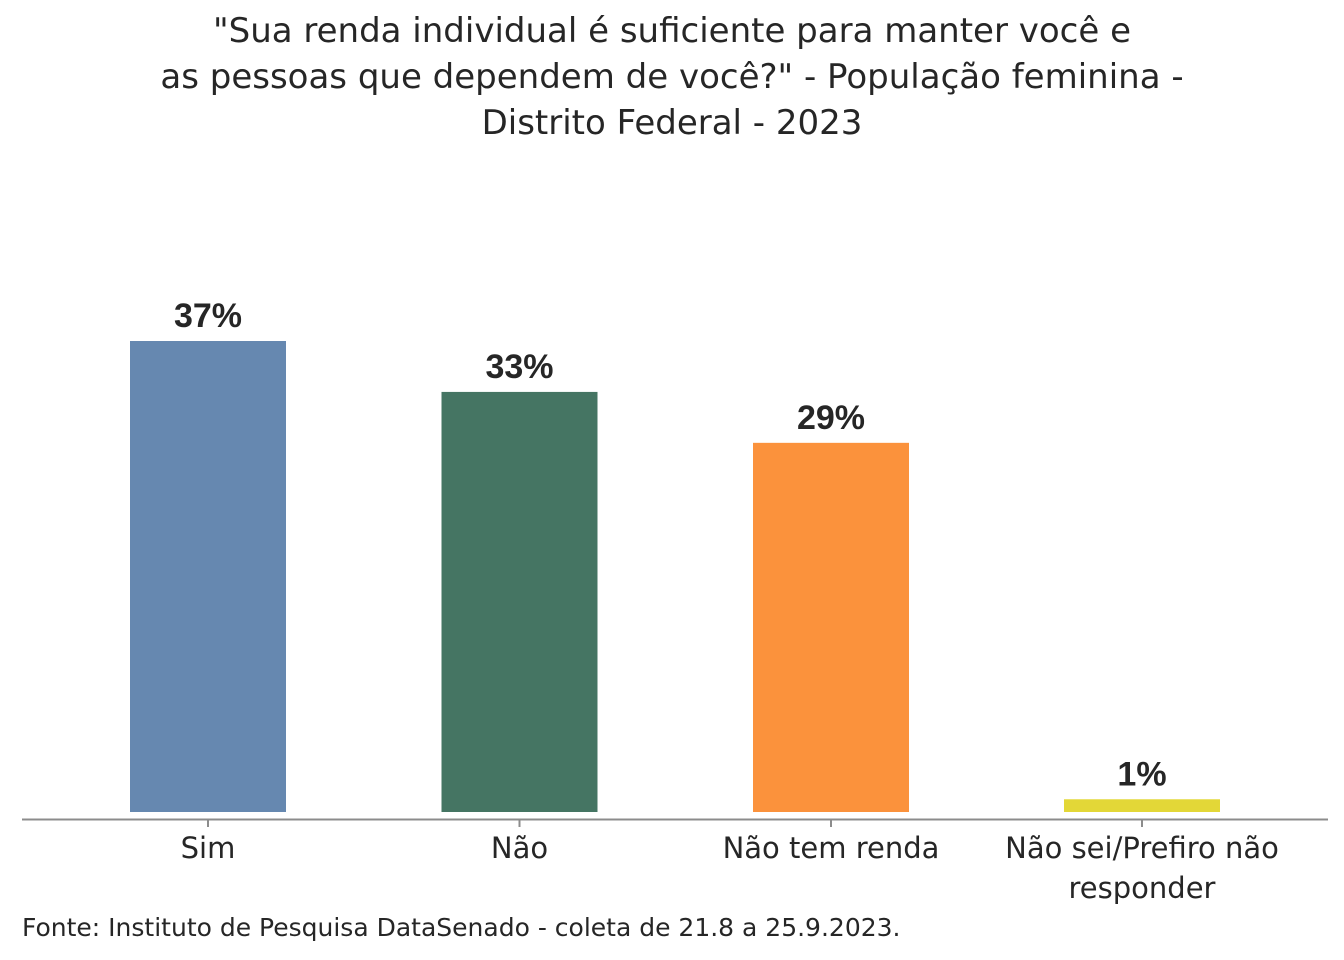 This screenshot has width=1344, height=960. I want to click on data-label: 1%, so click(1141, 774).